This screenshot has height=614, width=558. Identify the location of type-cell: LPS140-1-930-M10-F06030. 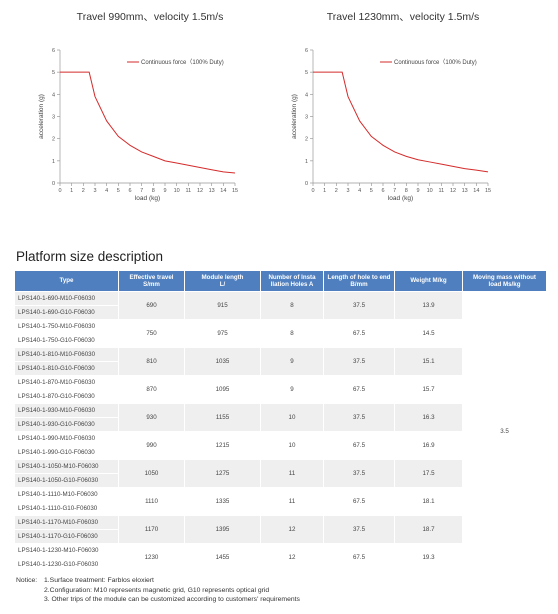
(66, 410).